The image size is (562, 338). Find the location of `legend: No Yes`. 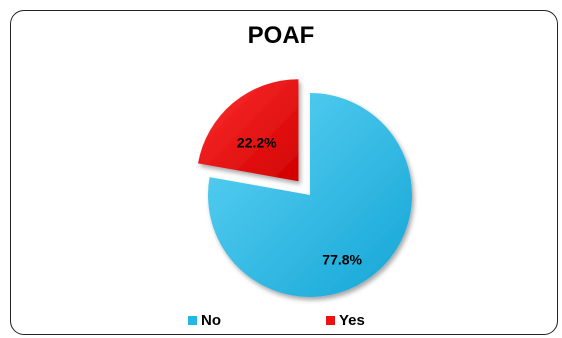

legend: No Yes is located at coordinates (281, 321).